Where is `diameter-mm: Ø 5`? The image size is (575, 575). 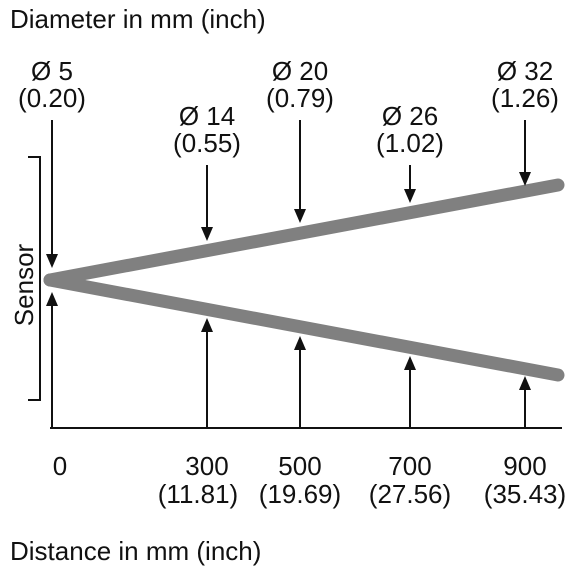
diameter-mm: Ø 5 is located at coordinates (52, 71).